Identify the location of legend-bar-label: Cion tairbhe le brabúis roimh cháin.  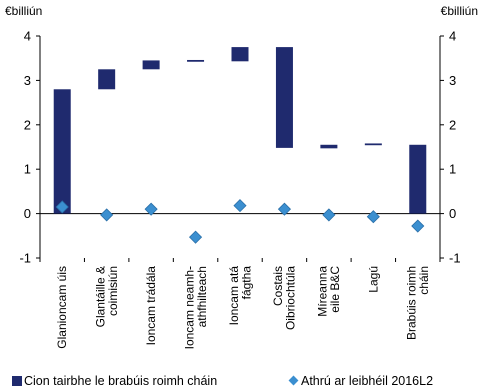
(120, 381).